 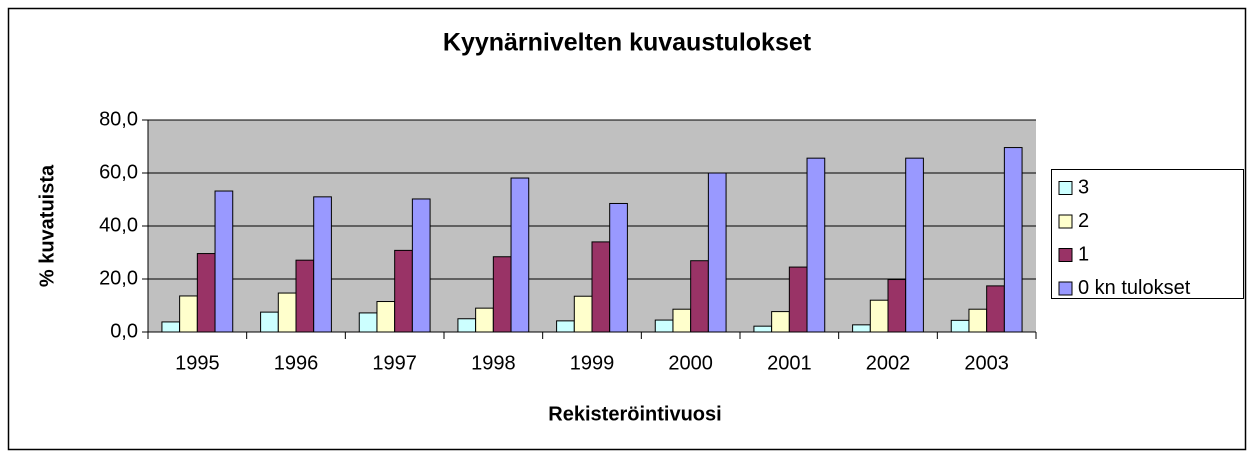 I want to click on x-tick-label: 1998, so click(x=493, y=363).